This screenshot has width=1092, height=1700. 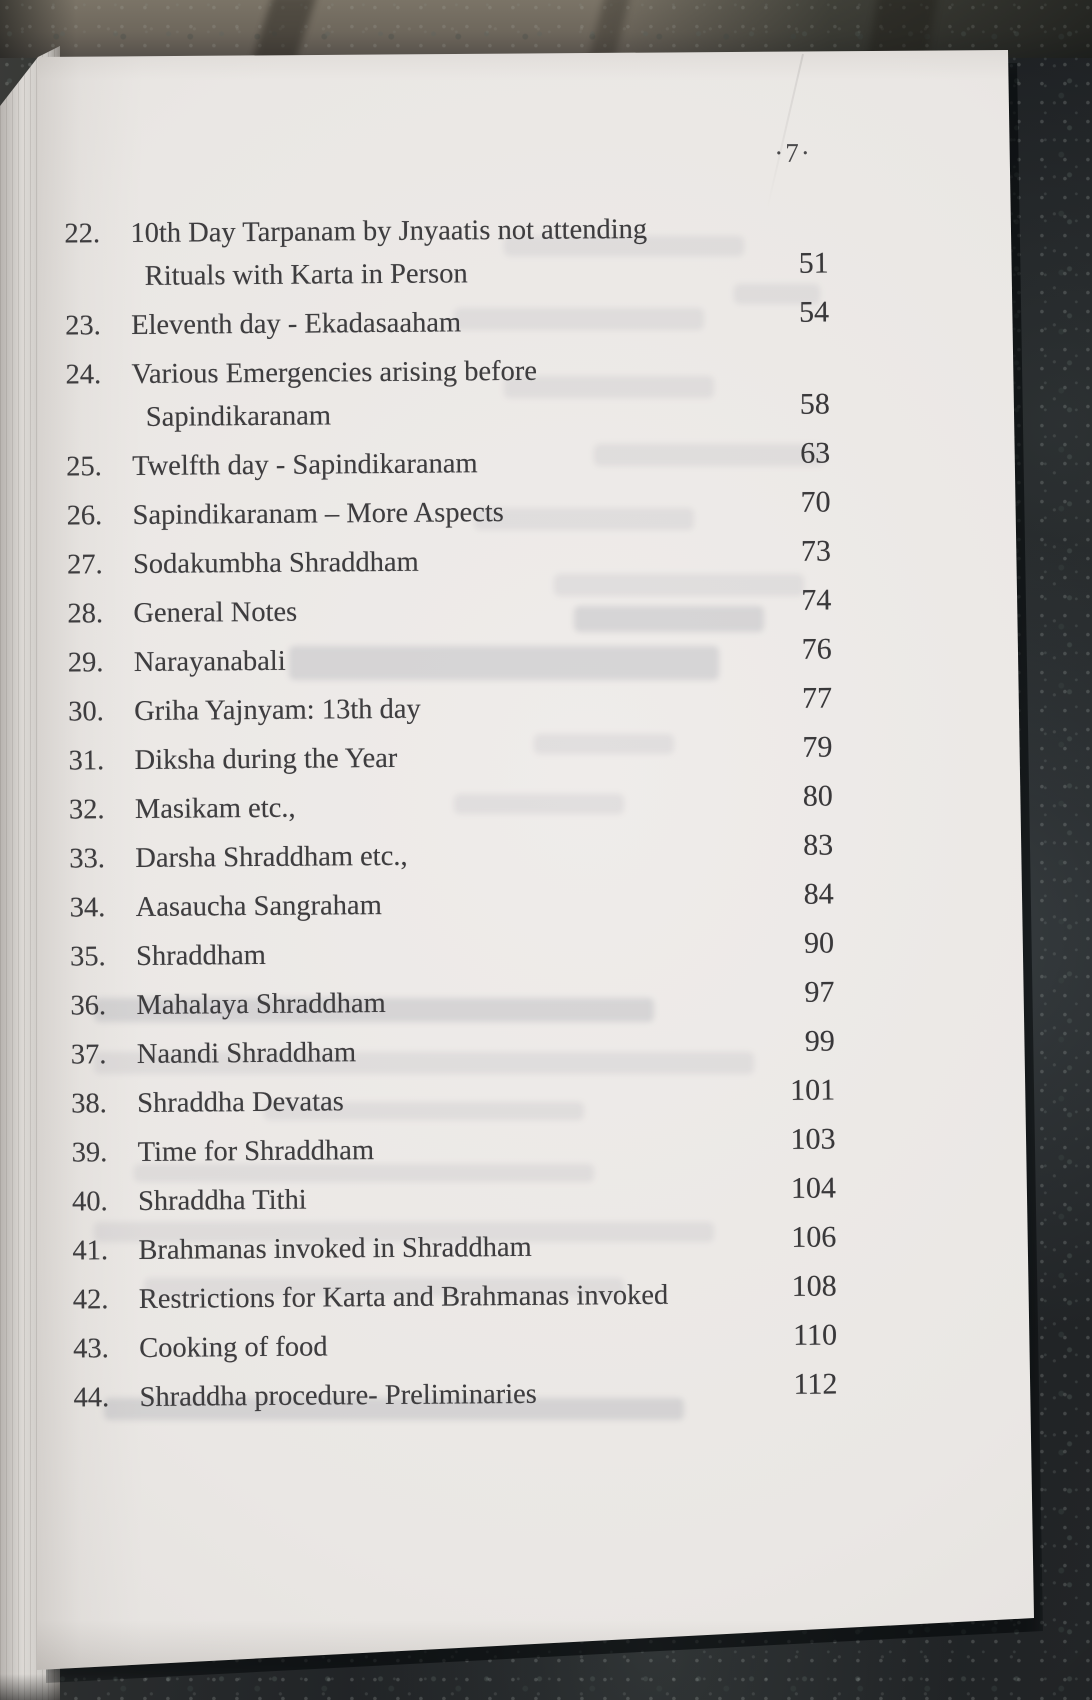 I want to click on entry-page-number: 90, so click(x=819, y=943).